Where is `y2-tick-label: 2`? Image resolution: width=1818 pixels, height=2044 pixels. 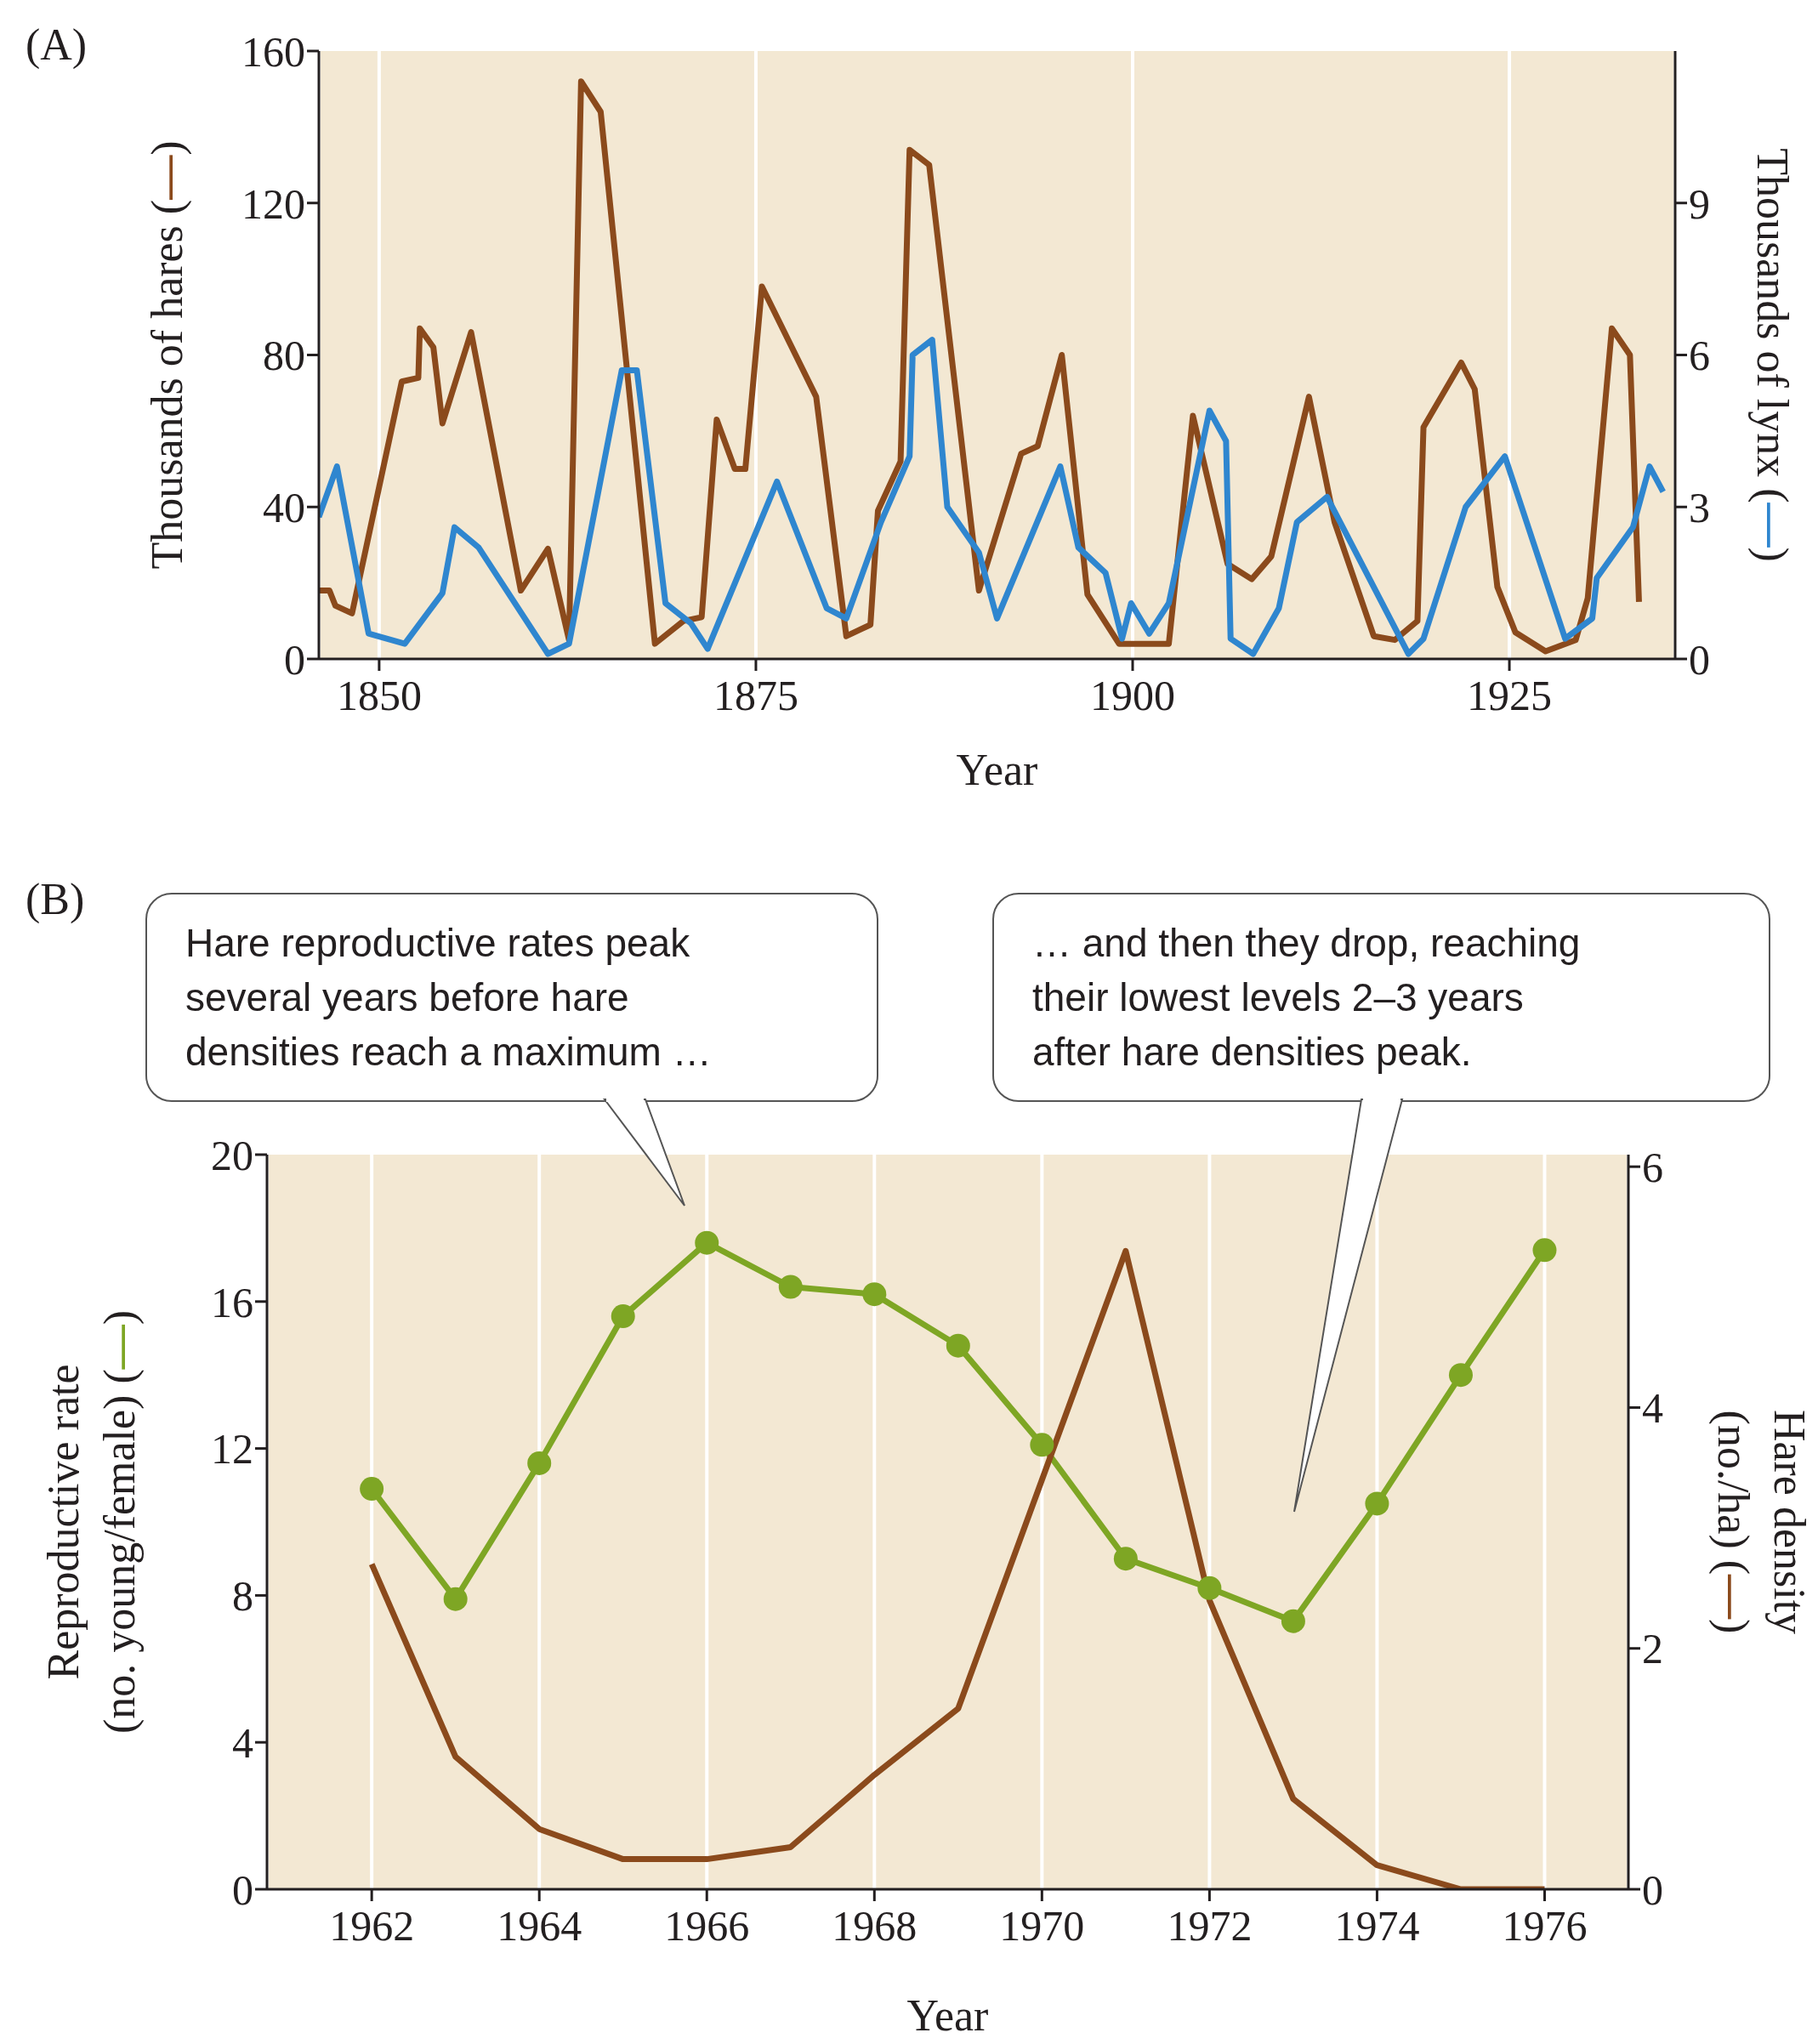
y2-tick-label: 2 is located at coordinates (1652, 1649).